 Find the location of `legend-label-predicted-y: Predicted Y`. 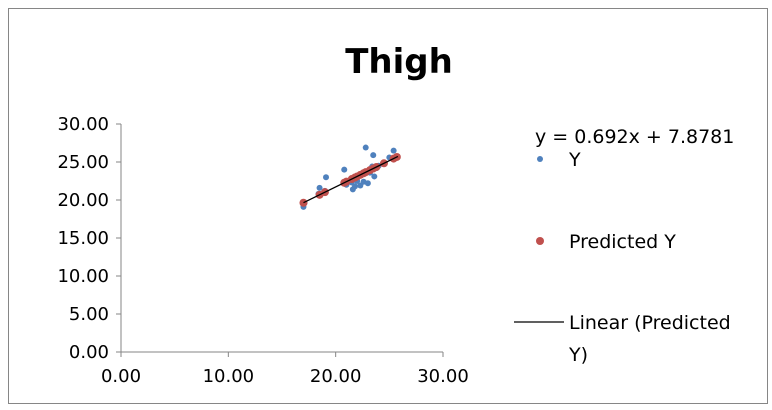

legend-label-predicted-y: Predicted Y is located at coordinates (622, 242).